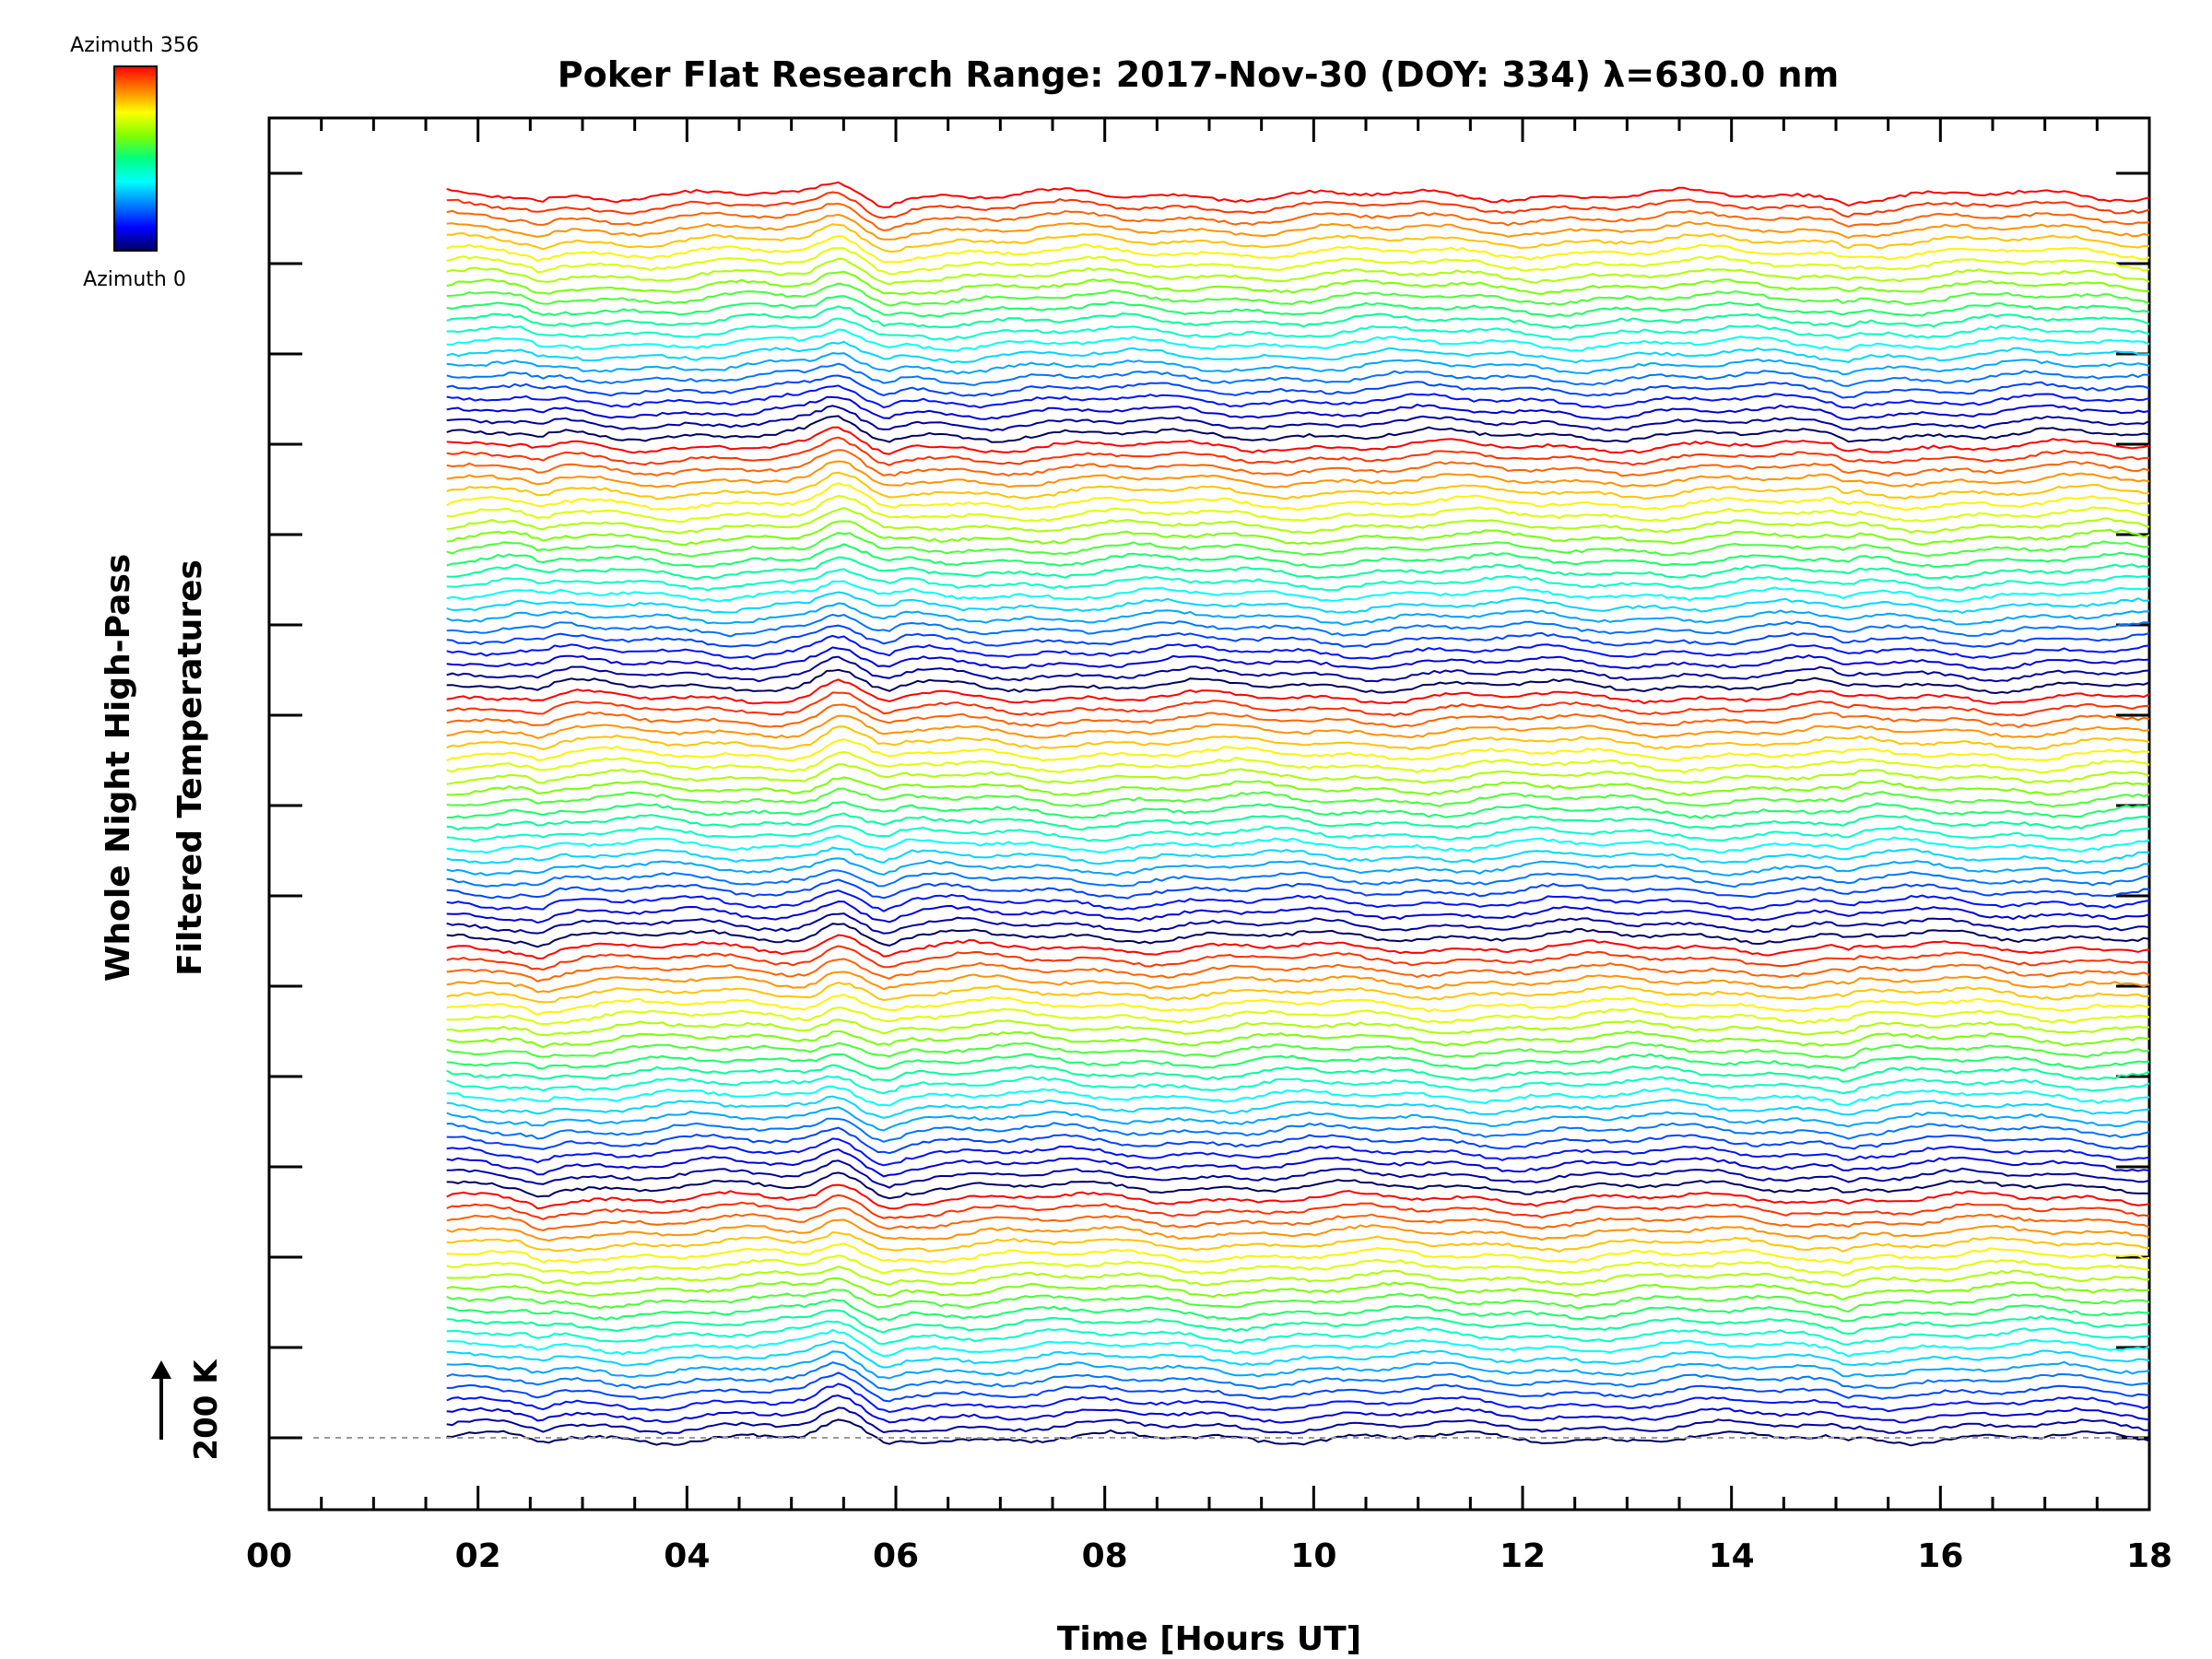 This screenshot has height=1659, width=2212. Describe the element at coordinates (687, 1556) in the screenshot. I see `x-tick-label: 04` at that location.